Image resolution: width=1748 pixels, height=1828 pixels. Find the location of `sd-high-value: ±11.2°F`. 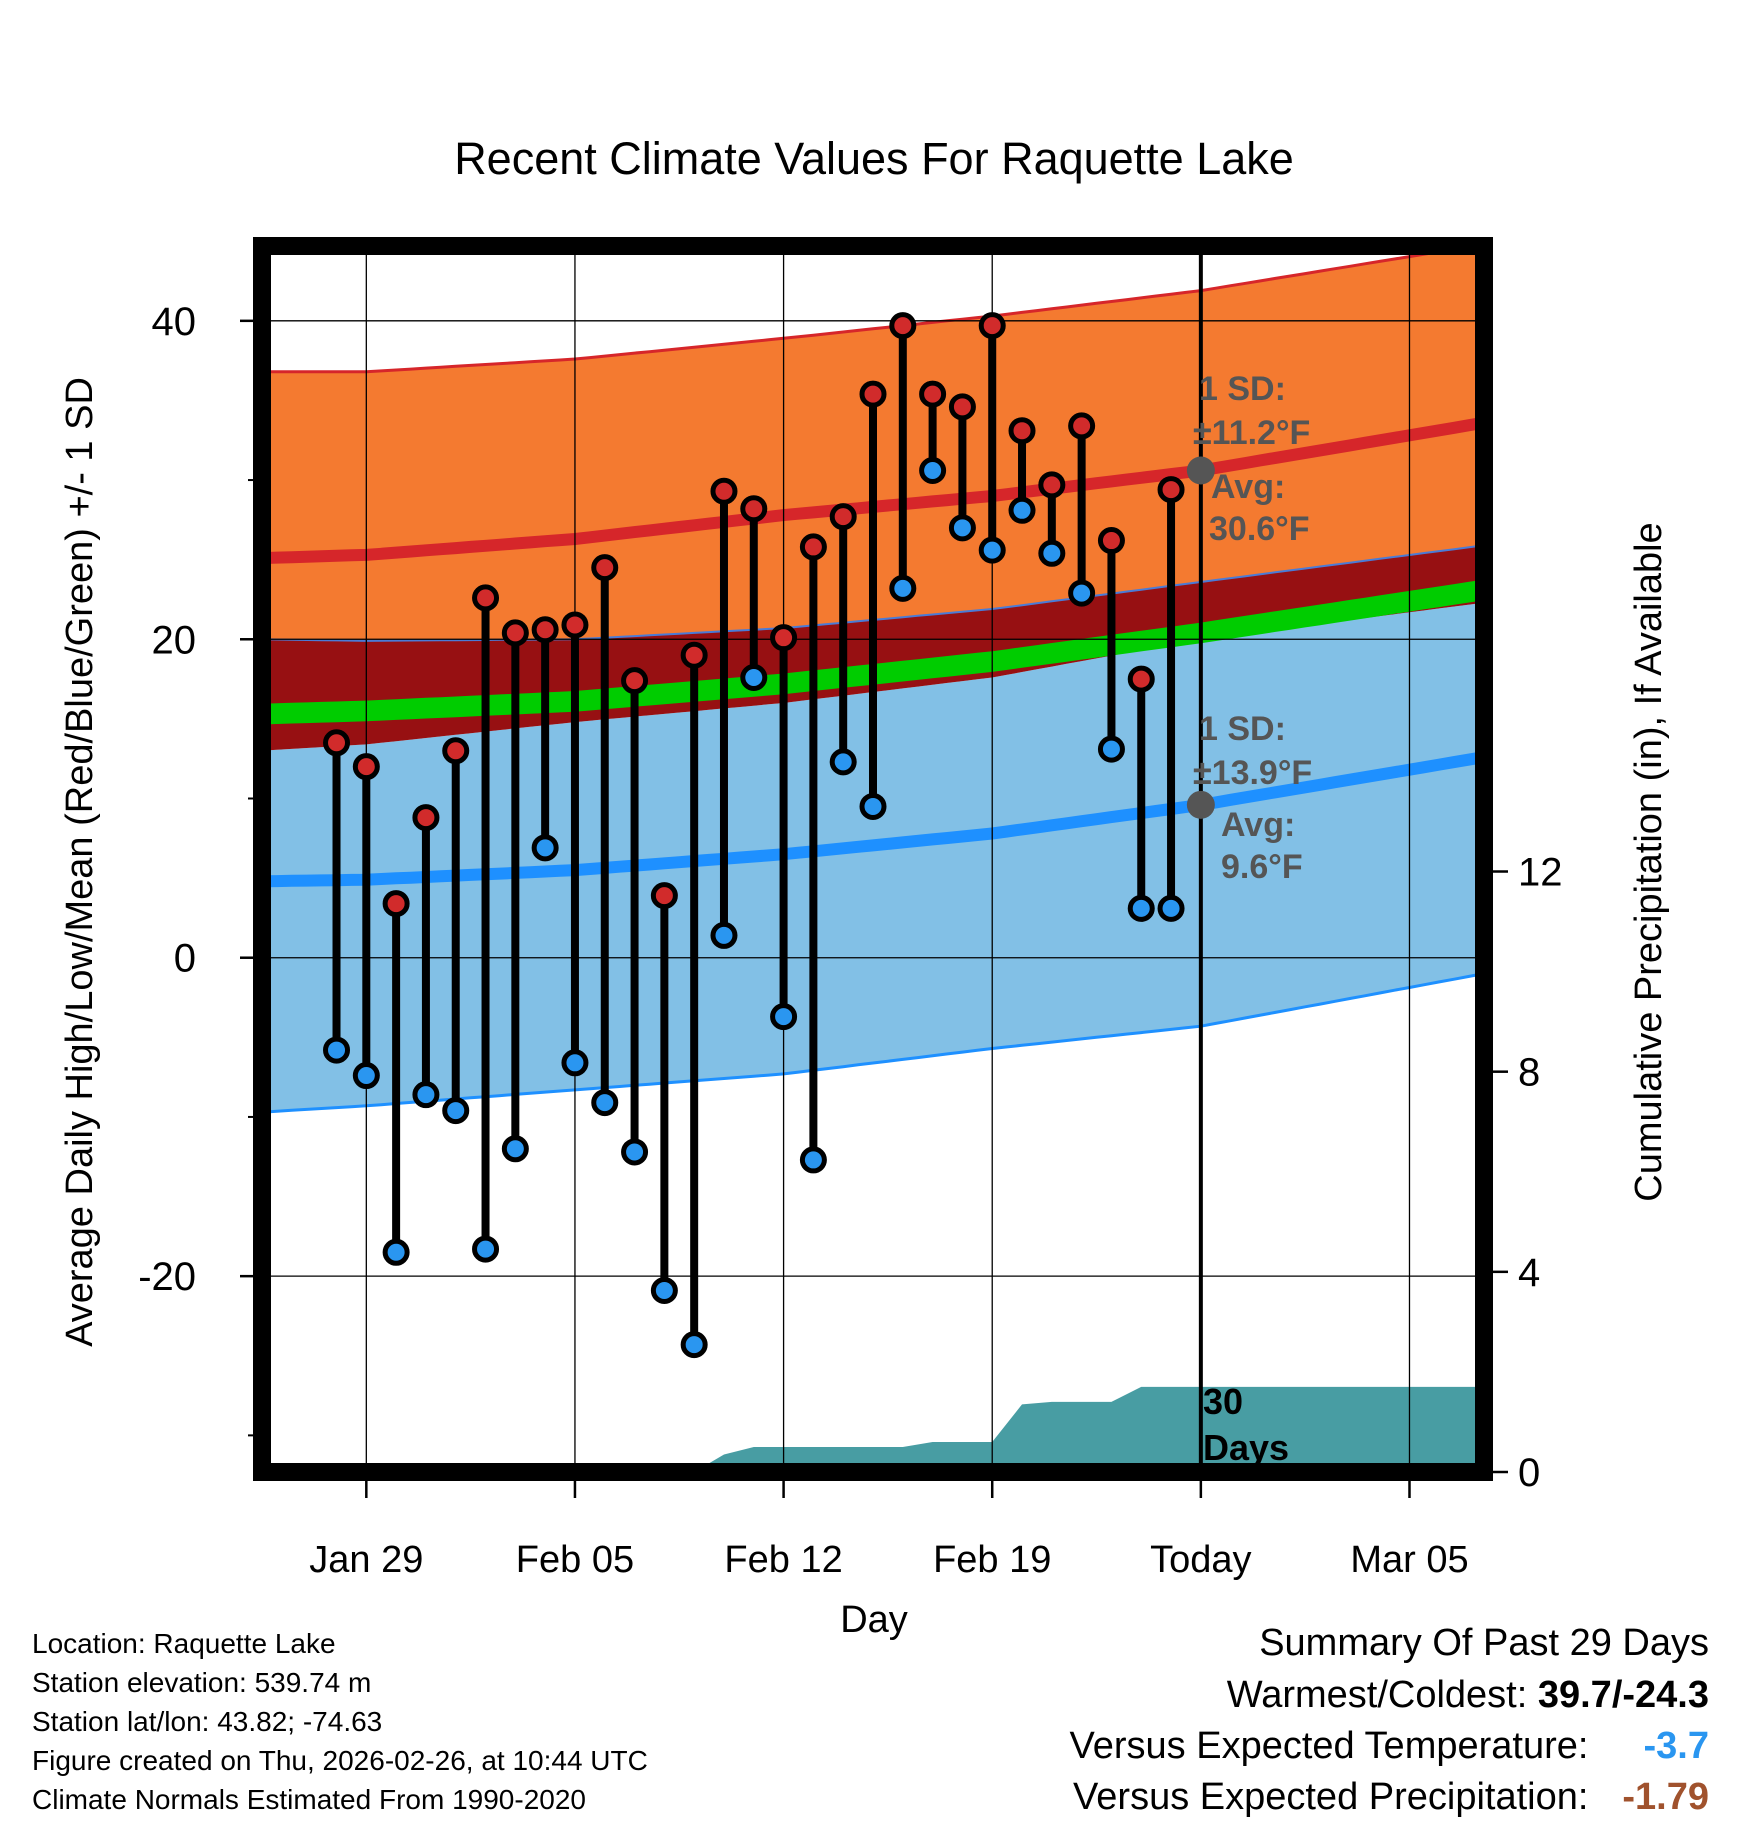

sd-high-value: ±11.2°F is located at coordinates (1251, 433).